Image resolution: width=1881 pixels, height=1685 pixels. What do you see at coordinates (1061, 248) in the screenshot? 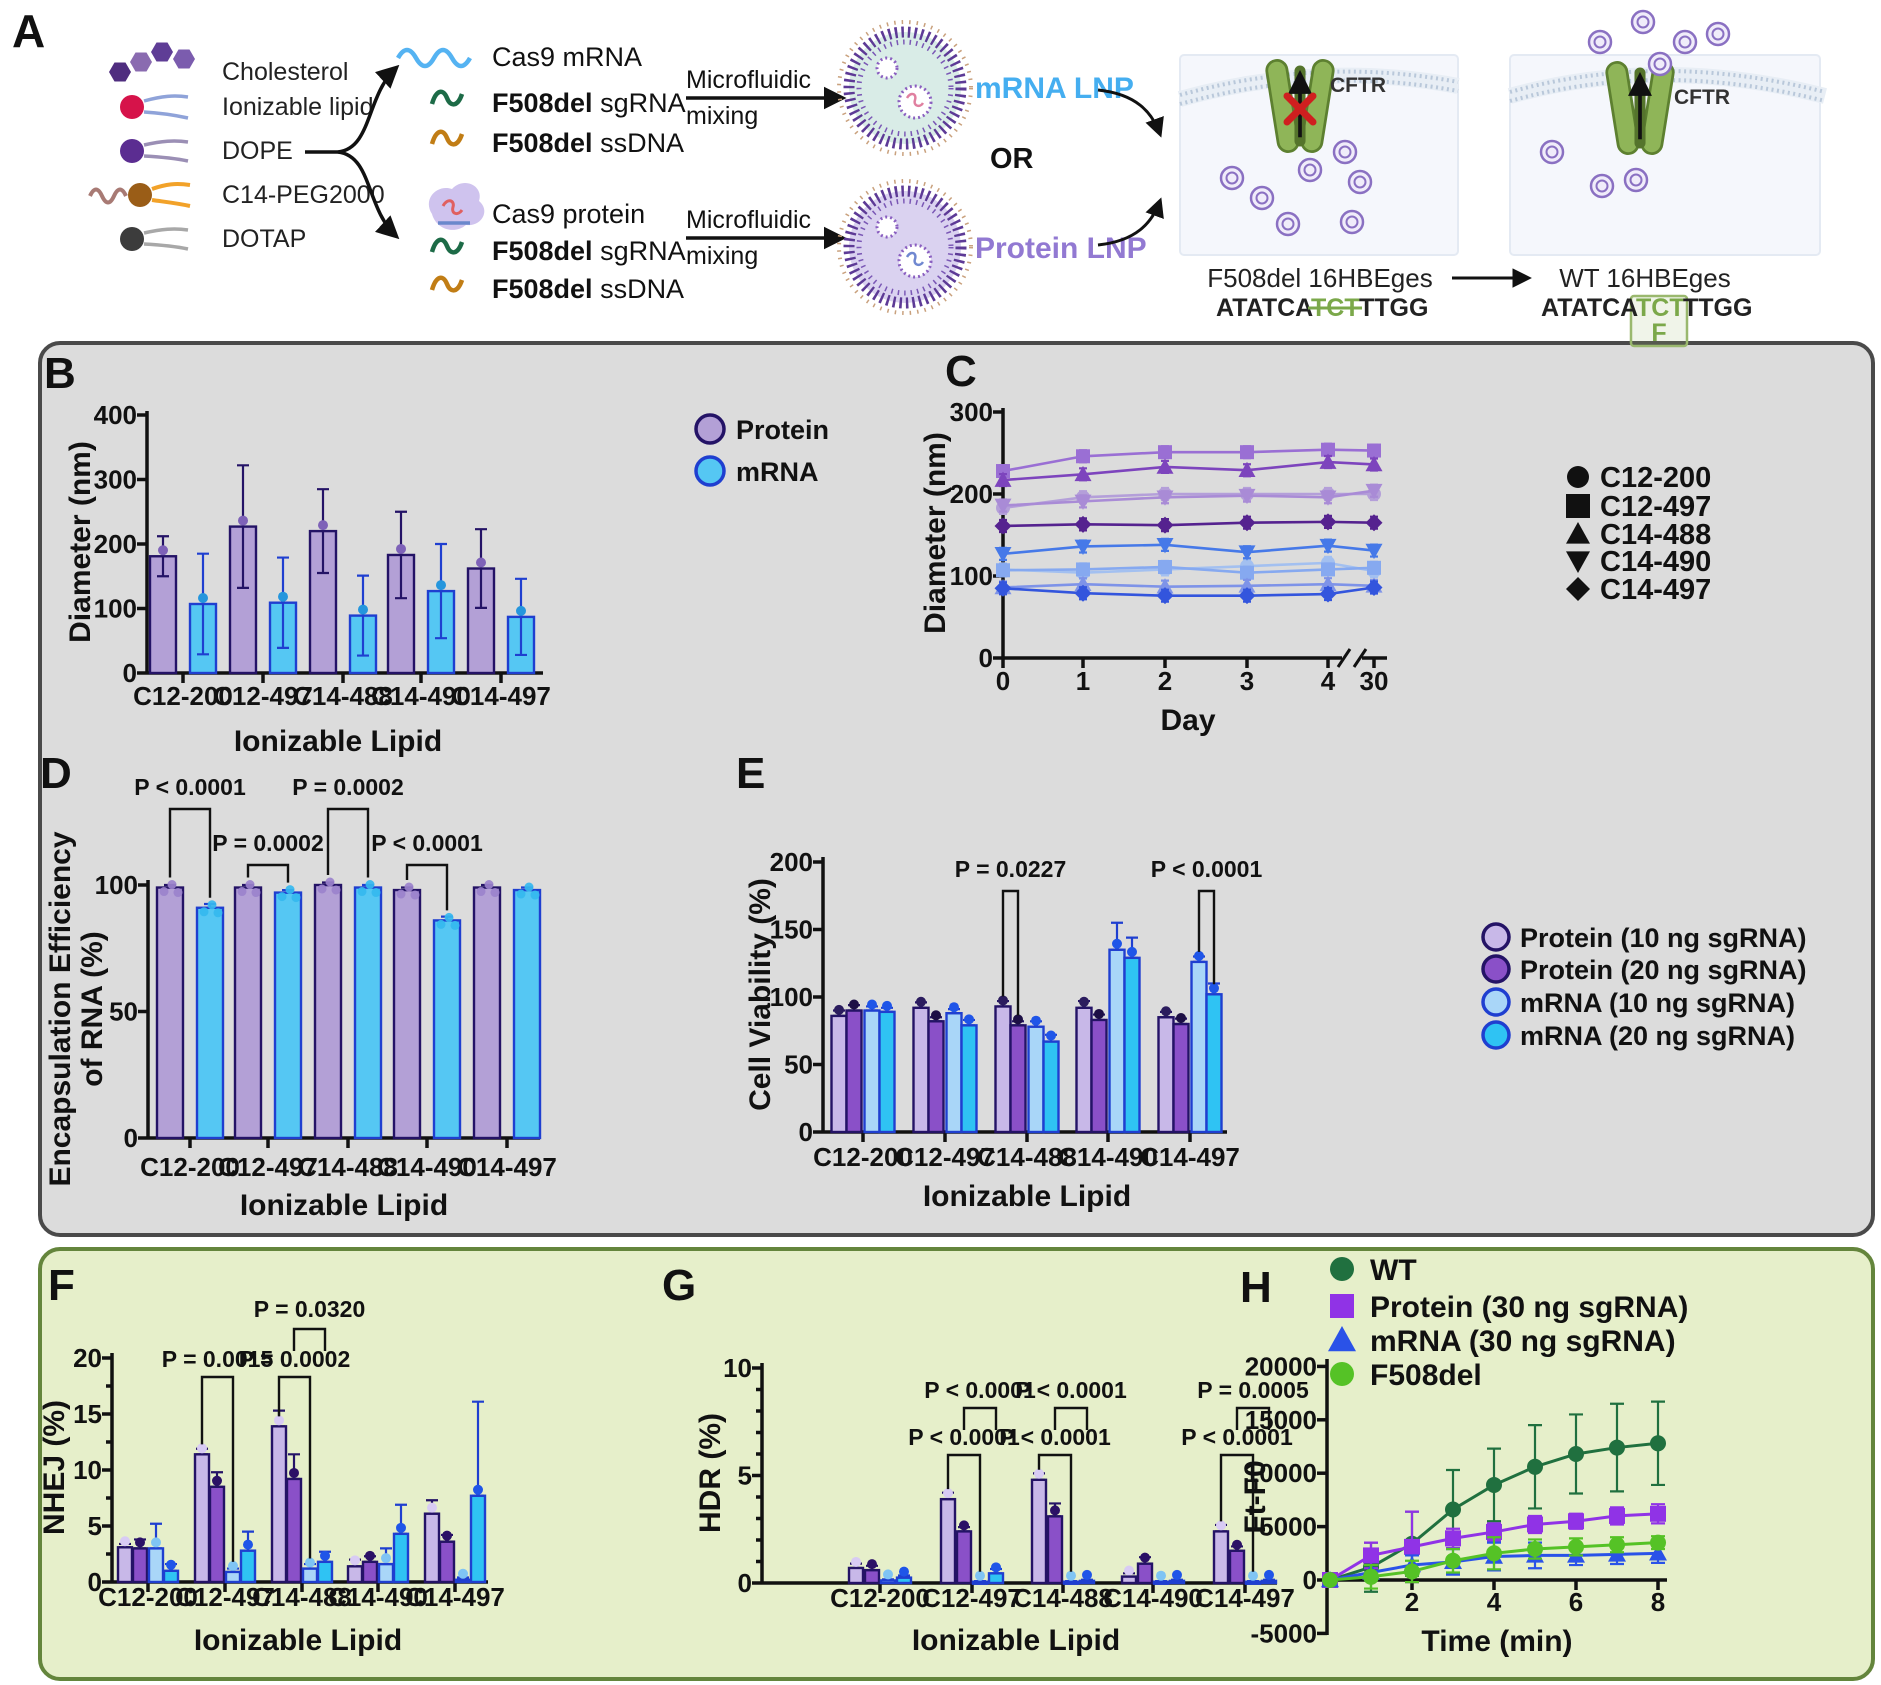
I see `protein-lnp-label: Protein LNP` at bounding box center [1061, 248].